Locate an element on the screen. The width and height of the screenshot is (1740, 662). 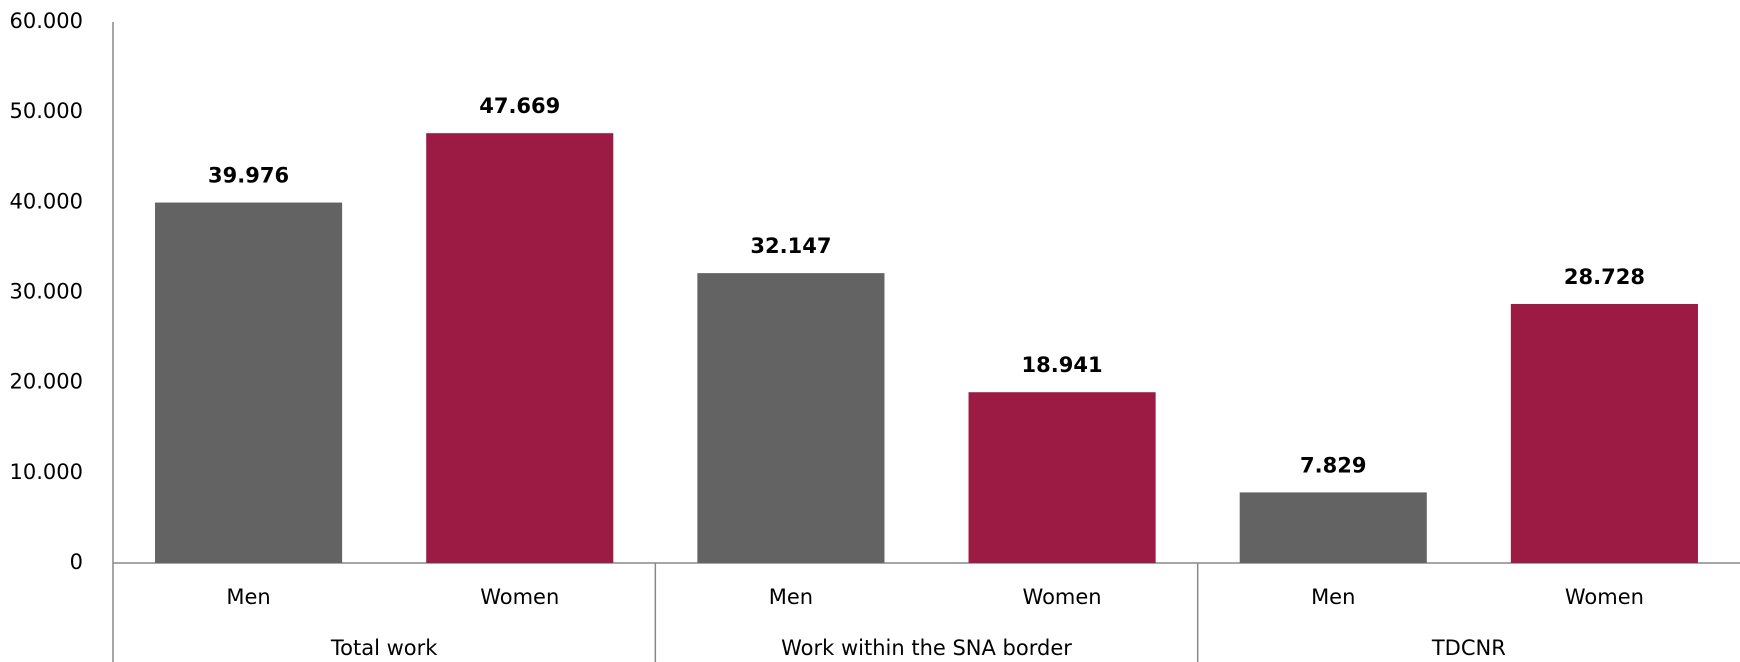
y-tick-label: 20.000 is located at coordinates (46, 382).